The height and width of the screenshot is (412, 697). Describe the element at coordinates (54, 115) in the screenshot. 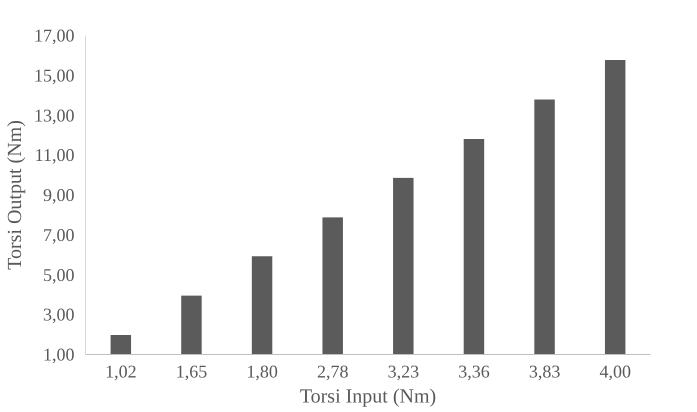

I see `y-tick-label: 13,00` at that location.